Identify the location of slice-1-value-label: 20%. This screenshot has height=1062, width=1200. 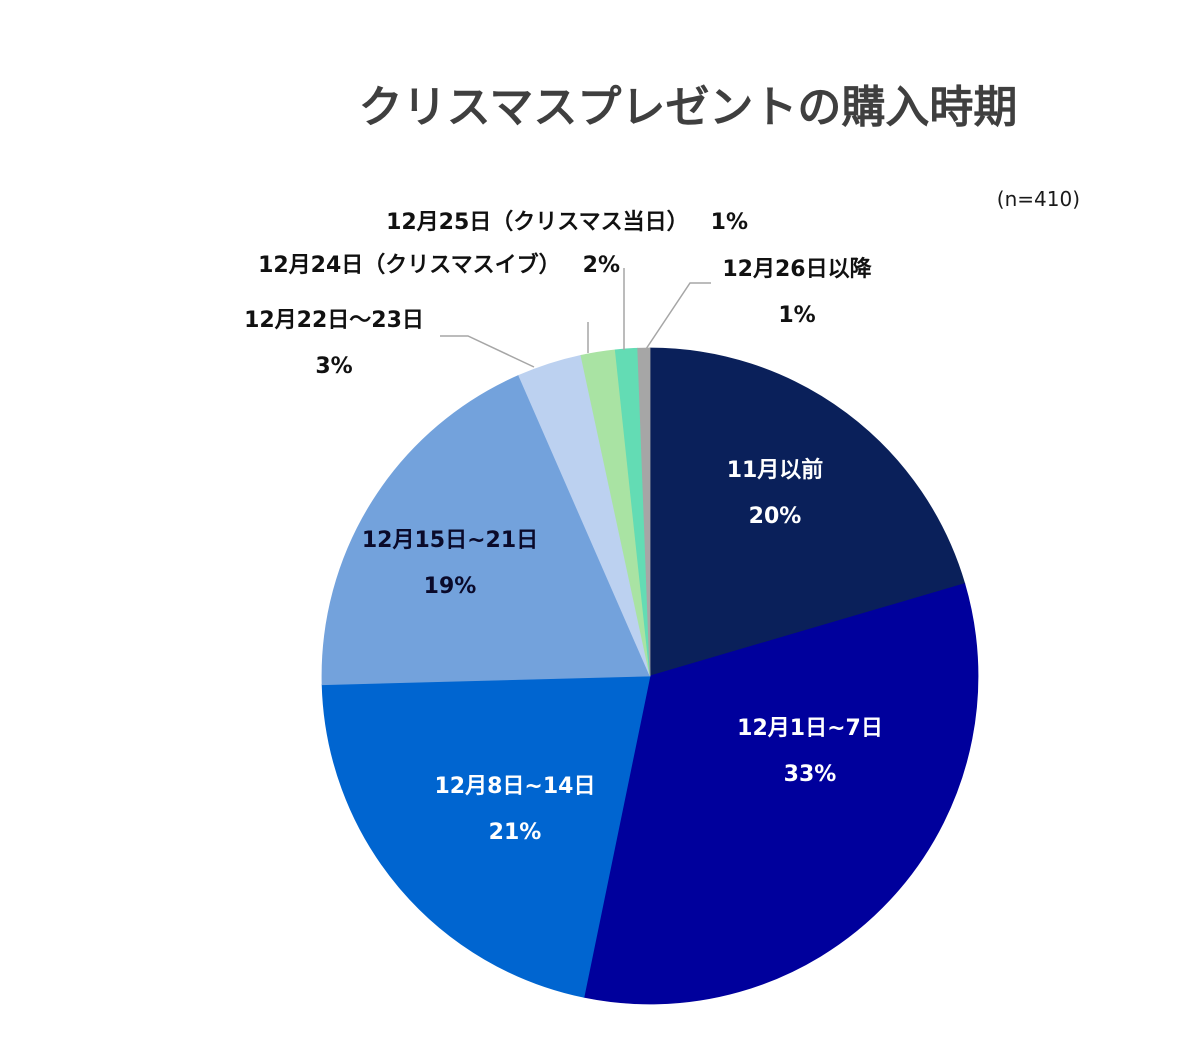
(775, 516).